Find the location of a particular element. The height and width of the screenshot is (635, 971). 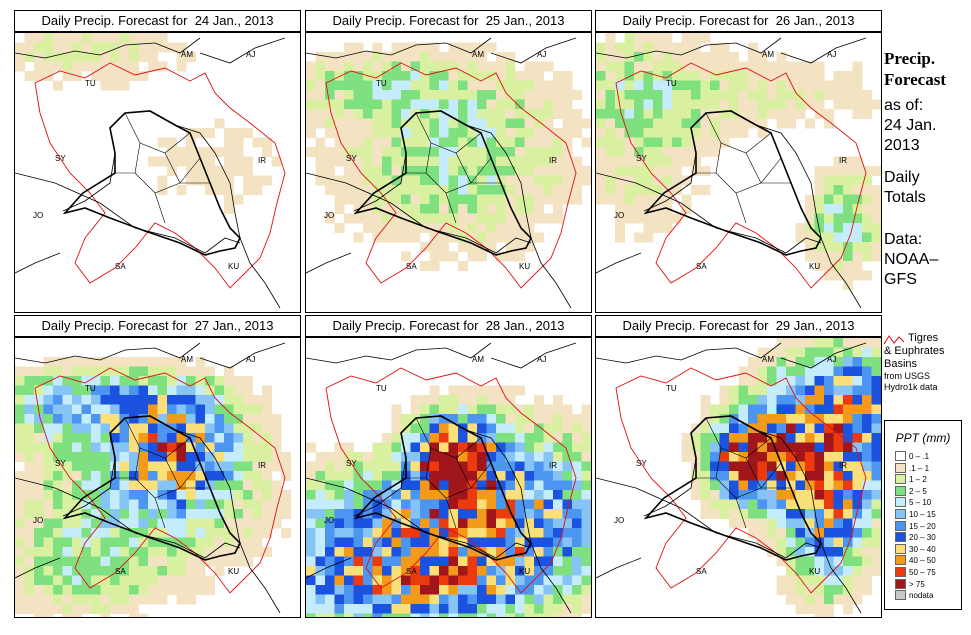

country-label-aj: AJ is located at coordinates (541, 54).